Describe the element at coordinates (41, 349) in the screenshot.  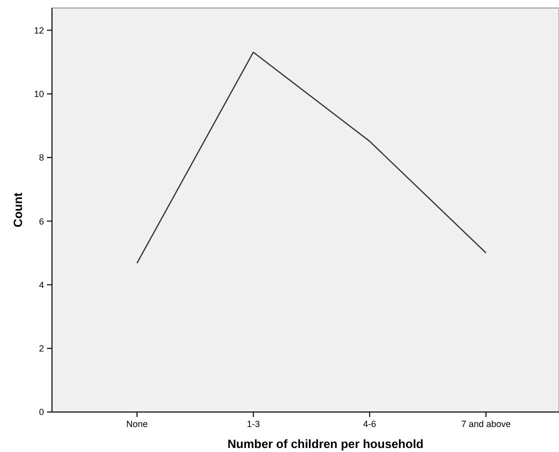
I see `y-tick-label: 2` at that location.